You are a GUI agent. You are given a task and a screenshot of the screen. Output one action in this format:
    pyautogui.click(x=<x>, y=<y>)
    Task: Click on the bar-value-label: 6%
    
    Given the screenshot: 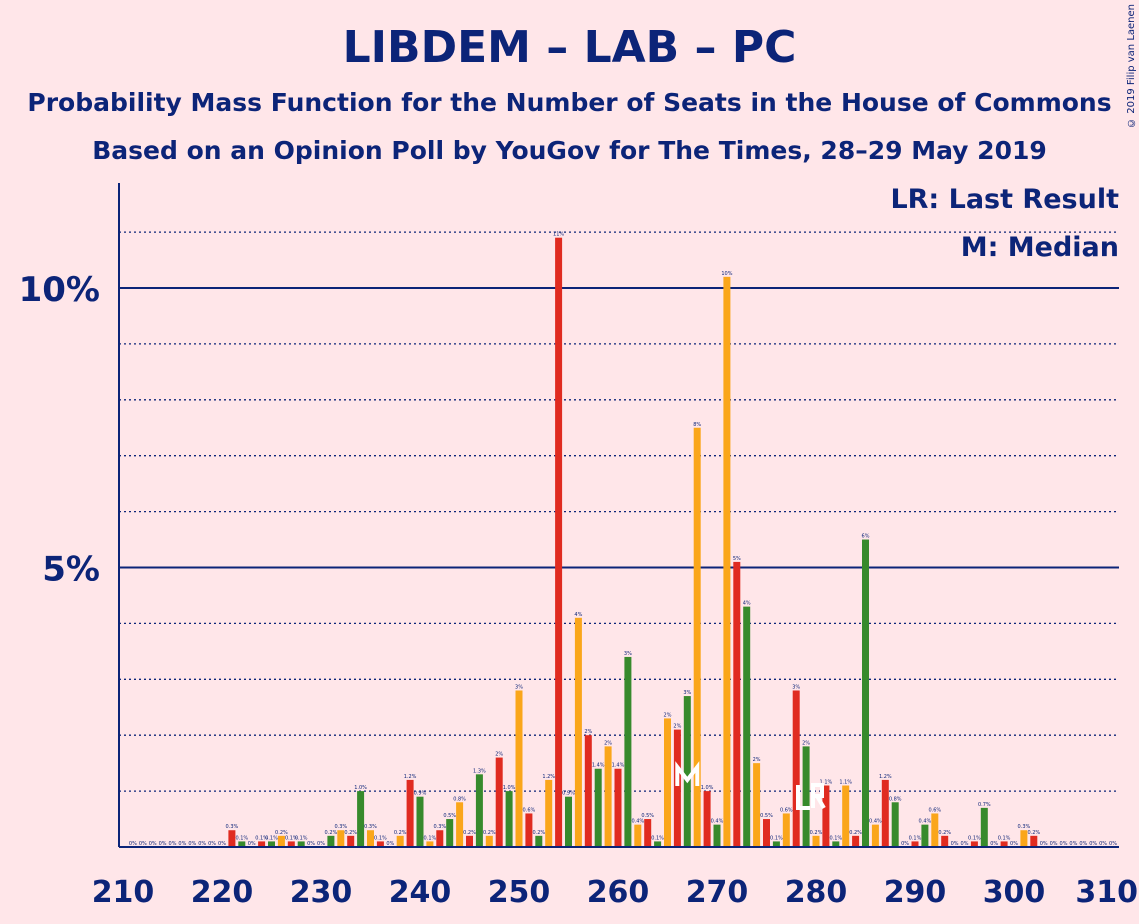 What is the action you would take?
    pyautogui.click(x=866, y=537)
    